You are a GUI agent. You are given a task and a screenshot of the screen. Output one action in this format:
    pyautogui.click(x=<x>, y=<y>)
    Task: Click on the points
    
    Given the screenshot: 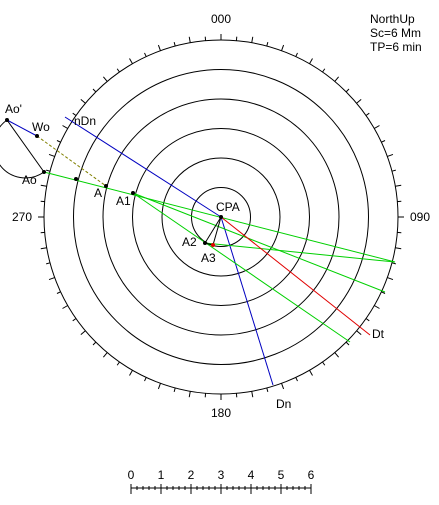 What is the action you would take?
    pyautogui.click(x=114, y=182)
    